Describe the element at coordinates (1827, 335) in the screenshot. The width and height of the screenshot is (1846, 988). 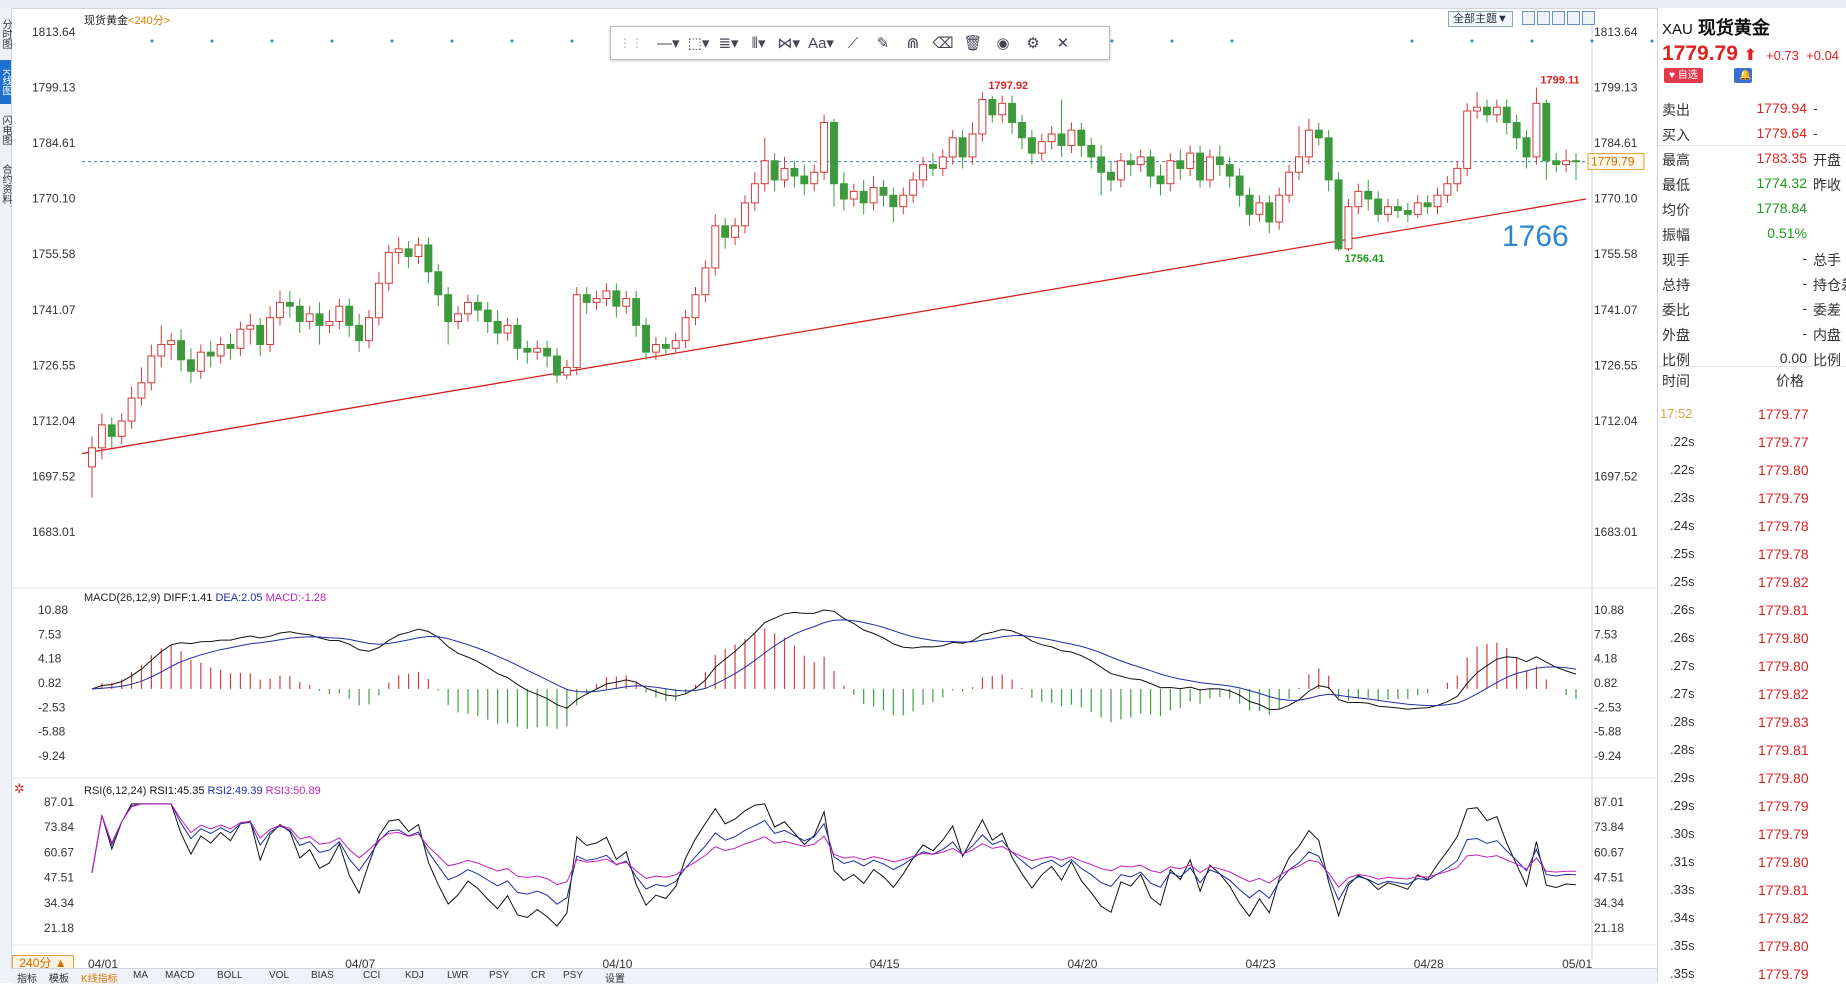
I see `quote-row-right-label: 内盘` at that location.